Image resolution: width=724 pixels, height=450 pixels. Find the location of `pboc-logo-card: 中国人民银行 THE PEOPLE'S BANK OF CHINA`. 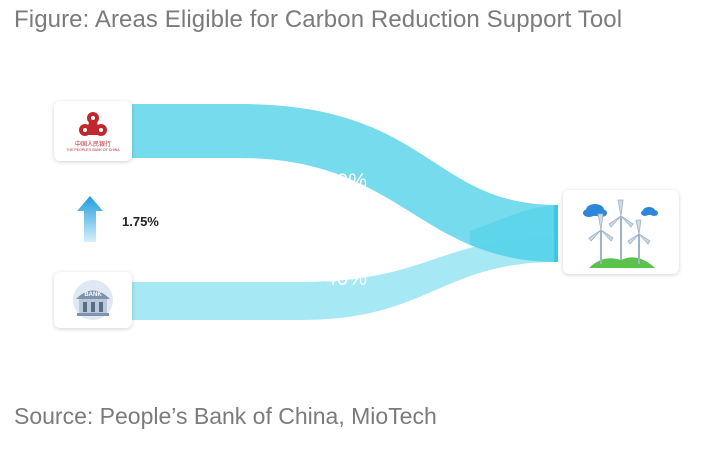

pboc-logo-card: 中国人民银行 THE PEOPLE'S BANK OF CHINA is located at coordinates (93, 131).